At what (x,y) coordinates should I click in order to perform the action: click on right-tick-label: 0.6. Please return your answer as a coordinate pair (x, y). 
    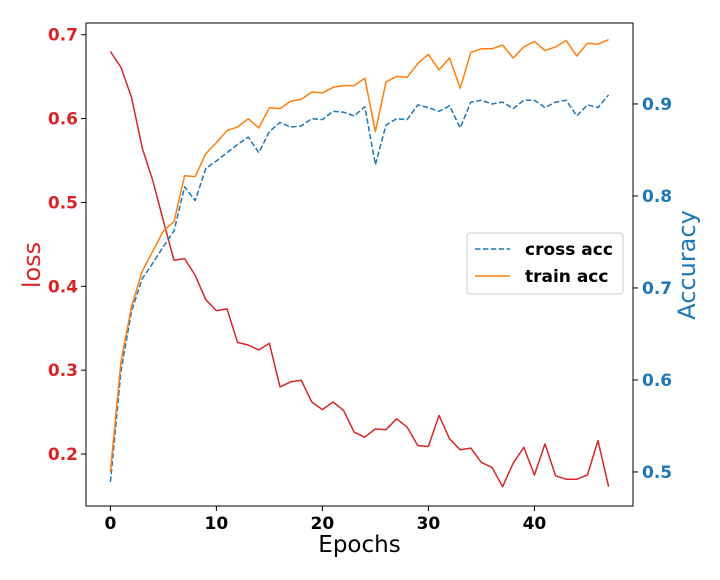
    Looking at the image, I should click on (657, 381).